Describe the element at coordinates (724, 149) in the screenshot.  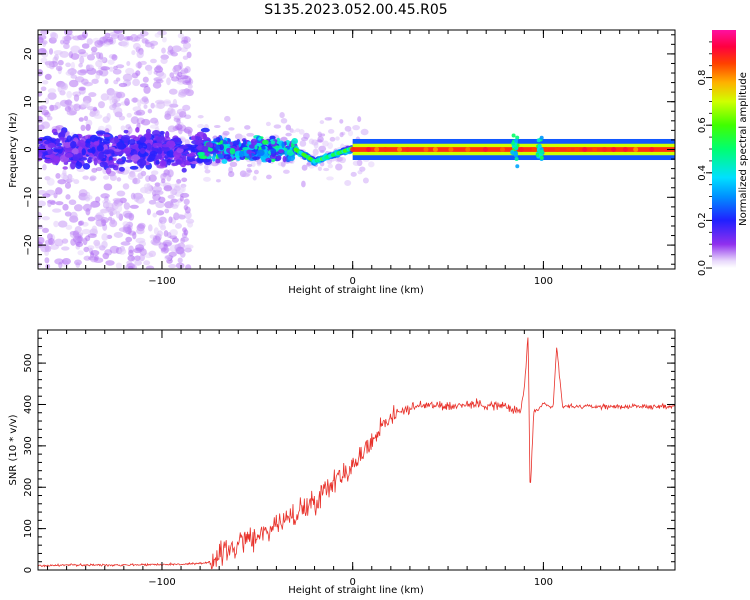
I see `colorbar-gradient` at that location.